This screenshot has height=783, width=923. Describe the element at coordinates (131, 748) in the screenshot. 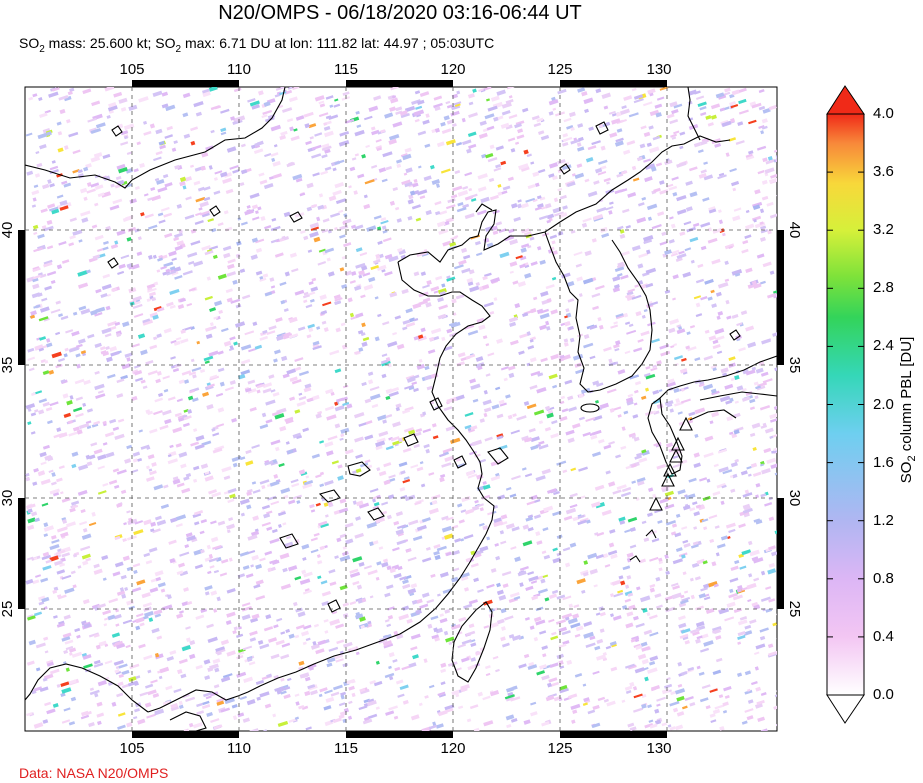

I see `lon-label-bottom: 105` at that location.